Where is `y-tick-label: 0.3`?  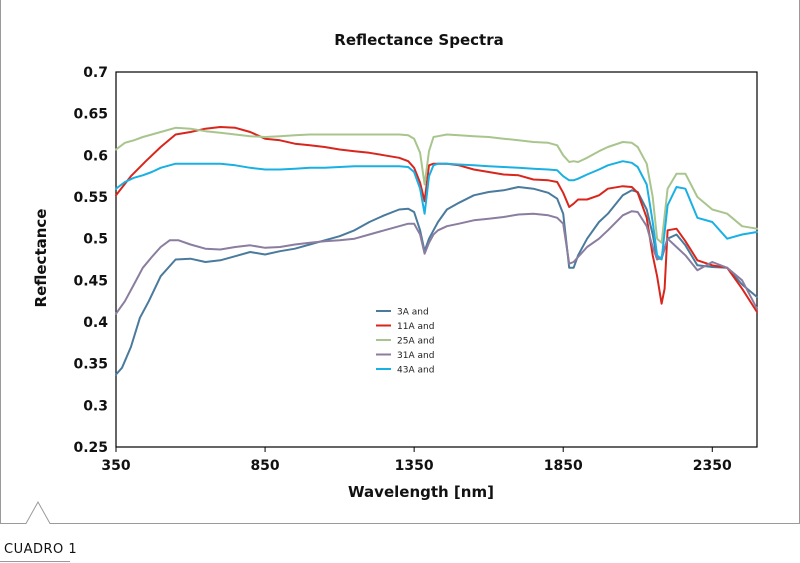 y-tick-label: 0.3 is located at coordinates (95, 406).